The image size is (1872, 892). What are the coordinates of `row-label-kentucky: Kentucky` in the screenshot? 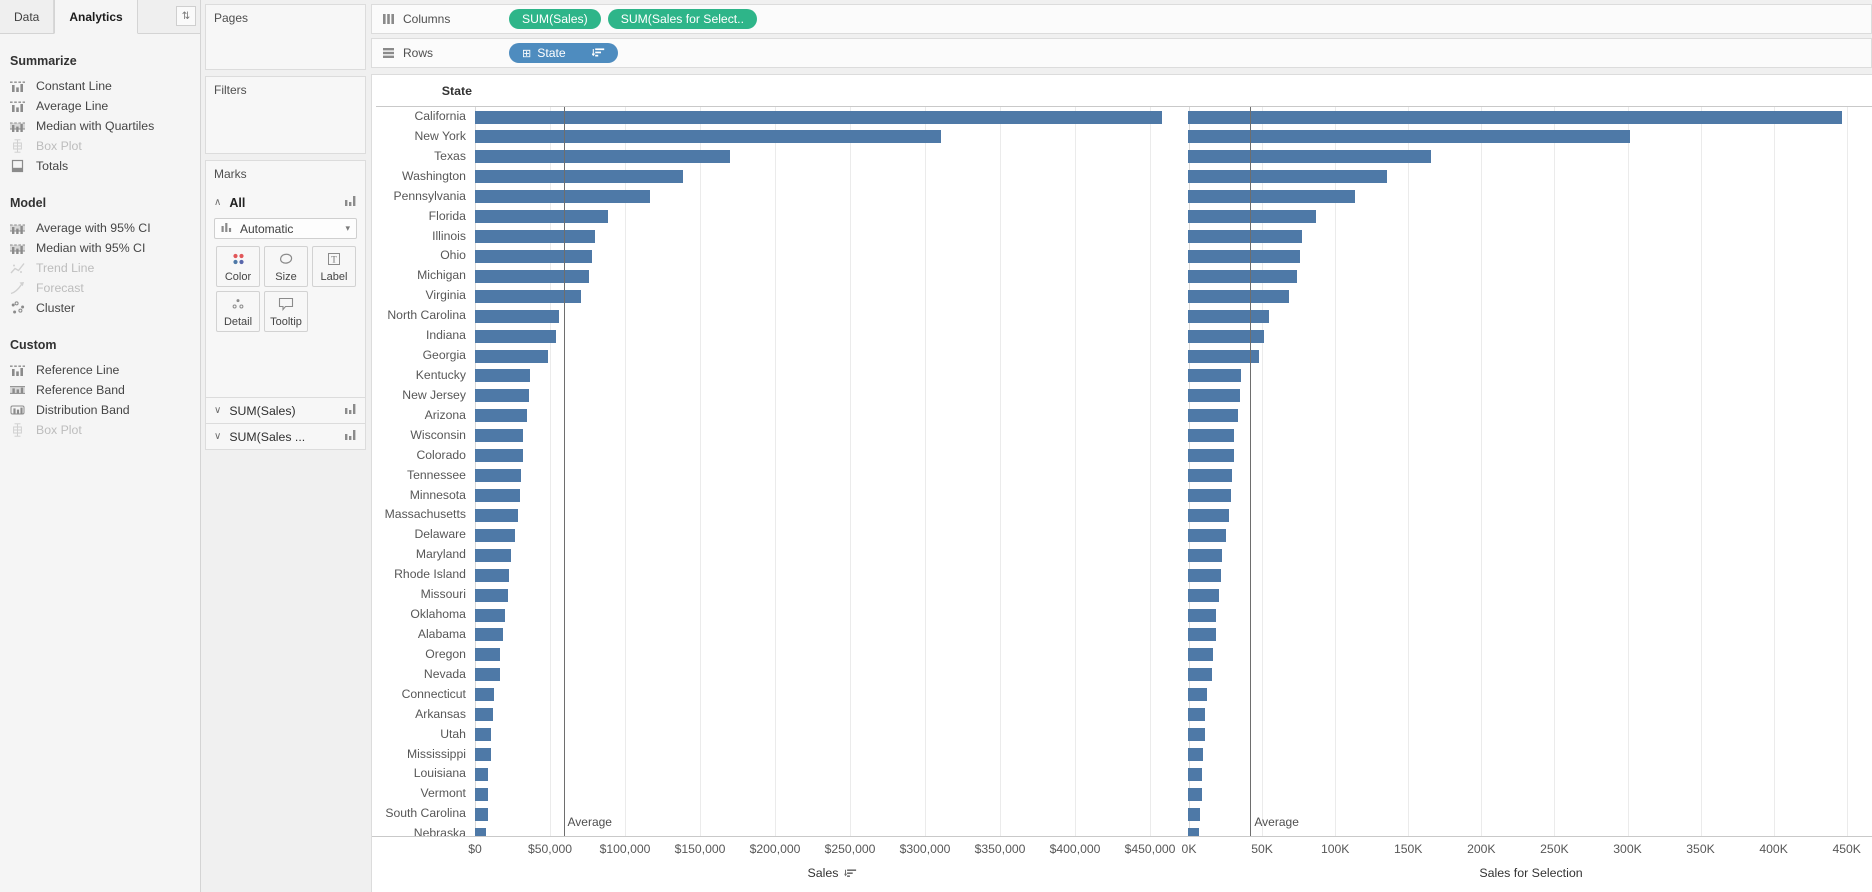 It's located at (440, 374).